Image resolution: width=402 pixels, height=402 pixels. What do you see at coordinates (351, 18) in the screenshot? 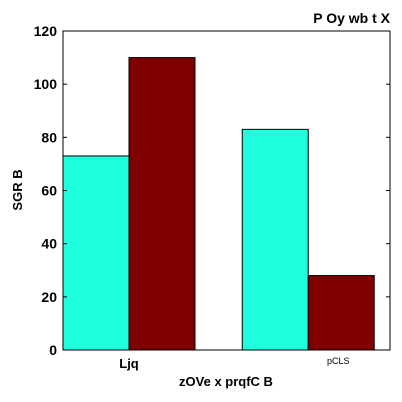
I see `chart-title: P Oy wb t X` at bounding box center [351, 18].